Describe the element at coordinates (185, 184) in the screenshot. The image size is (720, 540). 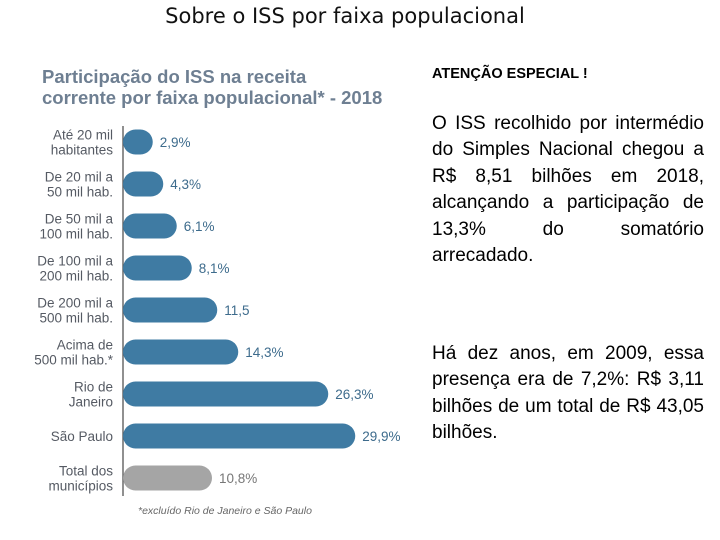
I see `value-label: 4,3%` at that location.